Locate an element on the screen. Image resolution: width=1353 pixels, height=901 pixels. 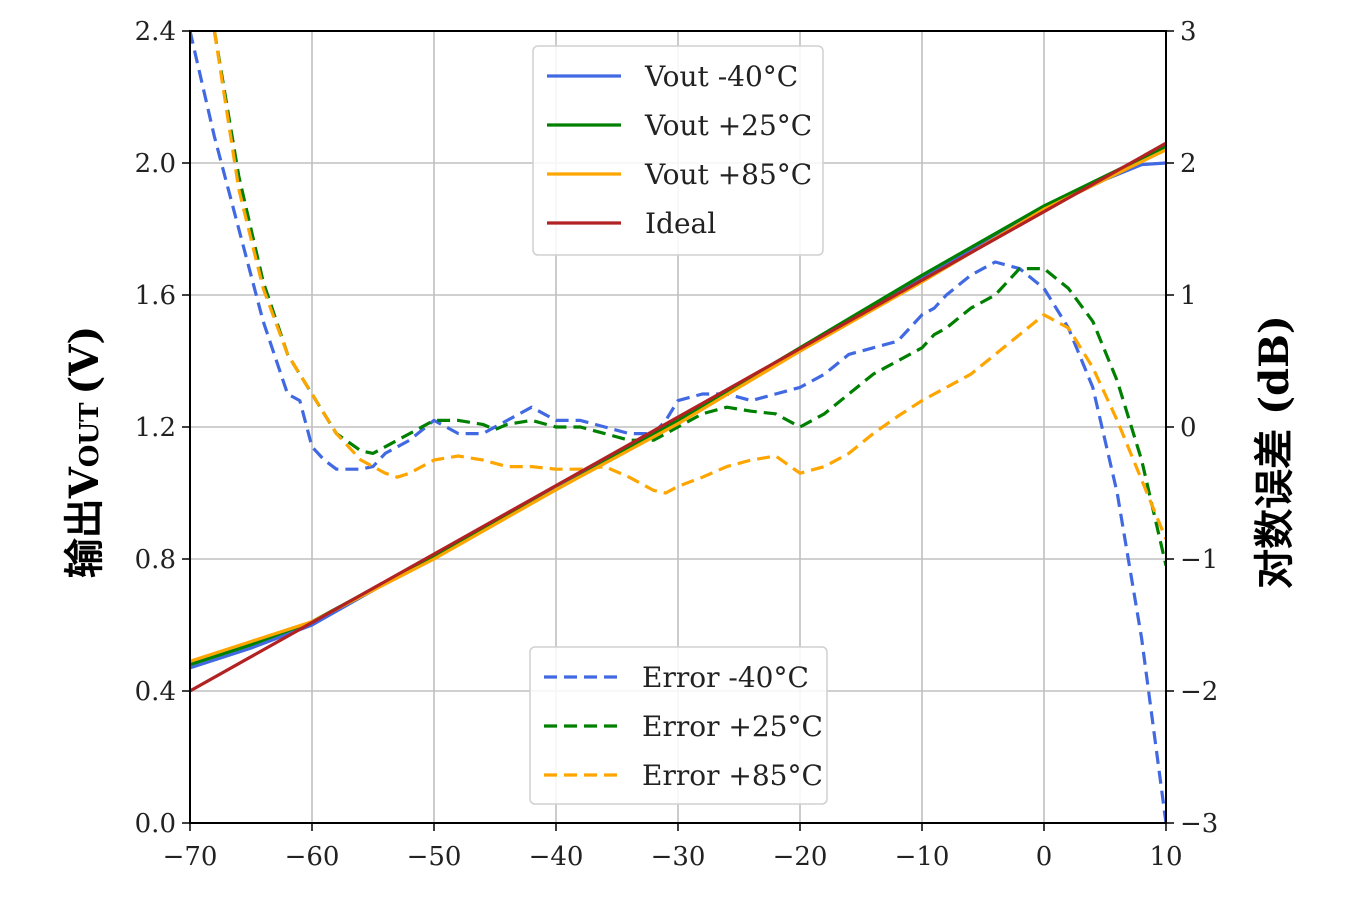
x-tick-label: −30 is located at coordinates (678, 857).